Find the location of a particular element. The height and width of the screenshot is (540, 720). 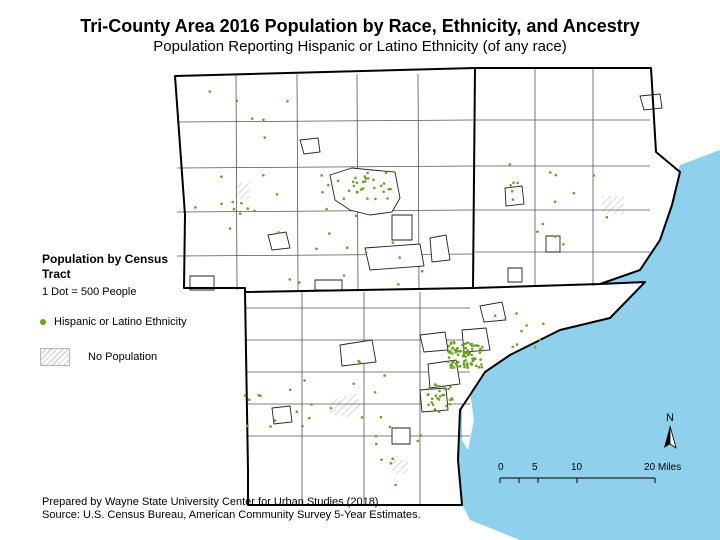

scale-tick-label: 0 is located at coordinates (501, 467).